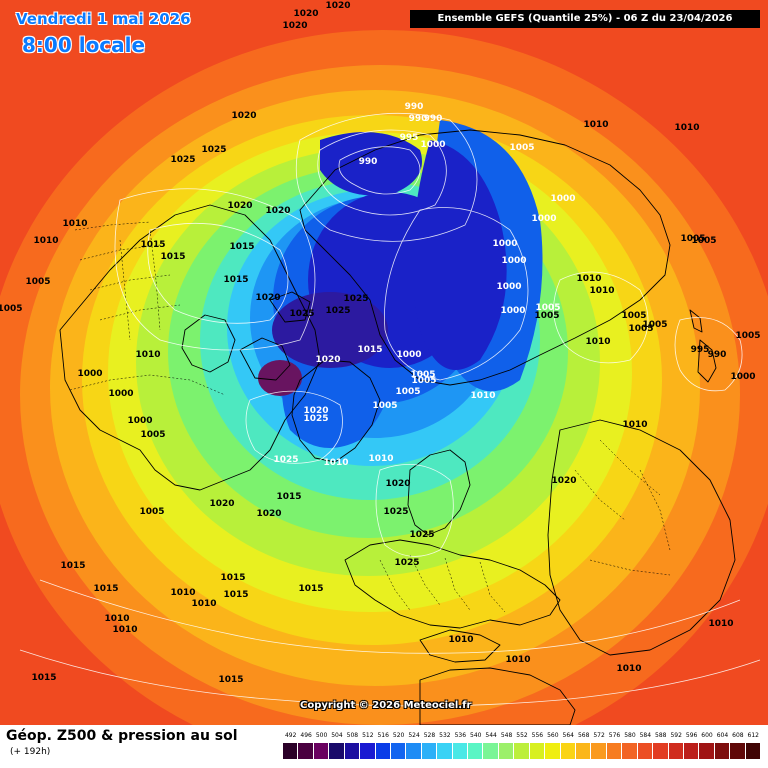 The image size is (768, 768). I want to click on legend-value: 544, so click(491, 735).